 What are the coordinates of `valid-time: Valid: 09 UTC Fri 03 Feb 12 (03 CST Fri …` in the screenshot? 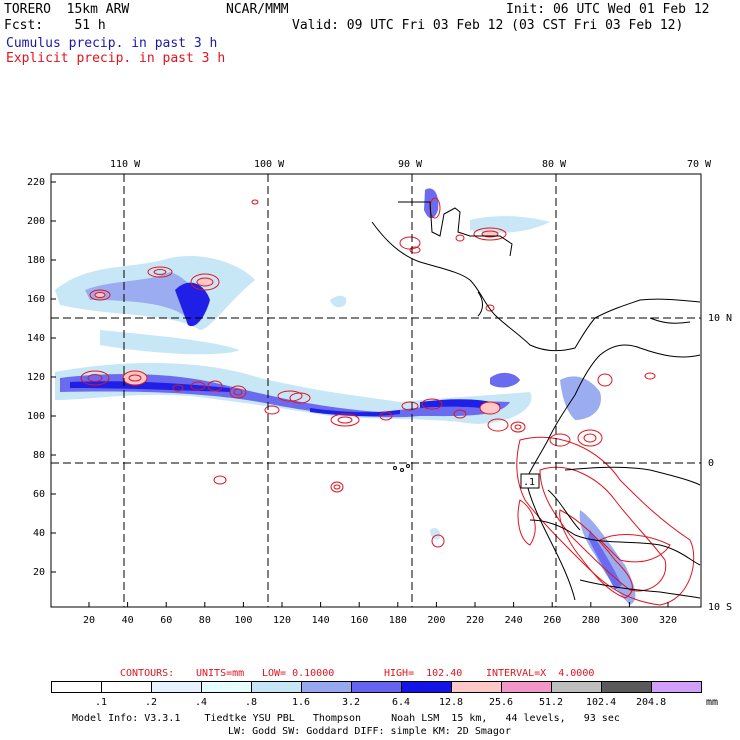 It's located at (488, 25).